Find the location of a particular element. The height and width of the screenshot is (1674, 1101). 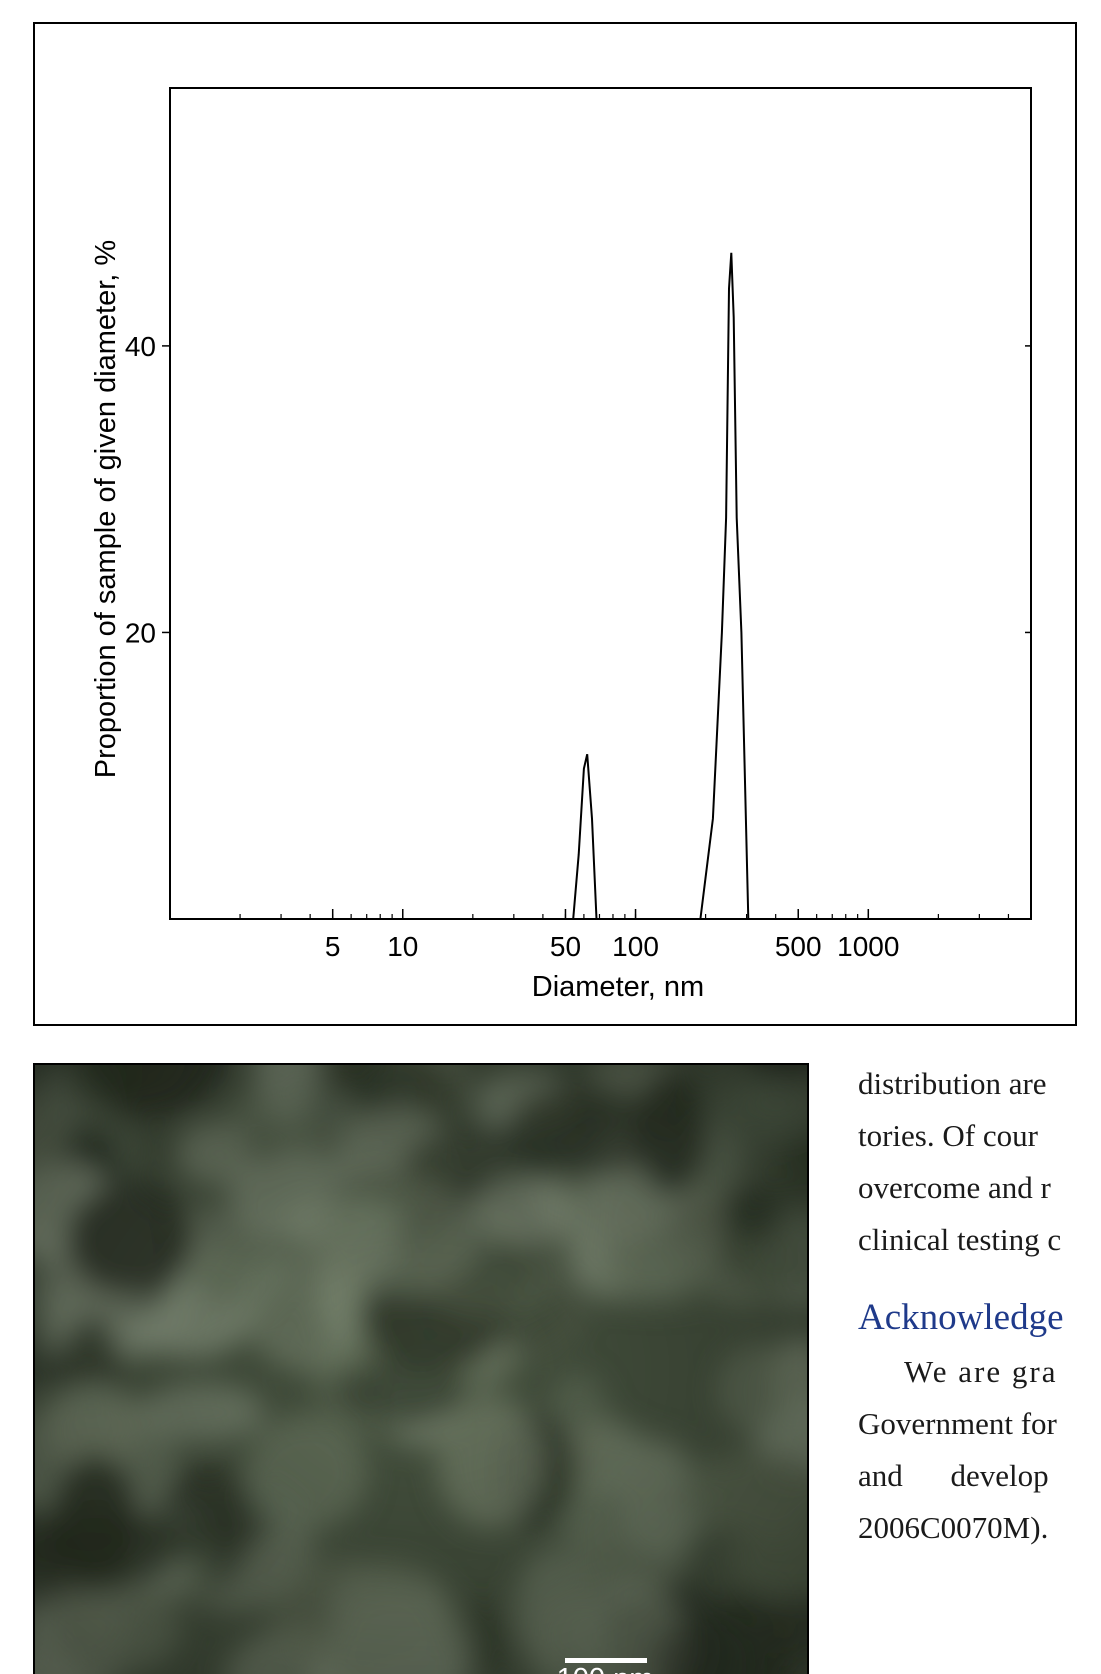

x-tick-label: 50 is located at coordinates (565, 946).